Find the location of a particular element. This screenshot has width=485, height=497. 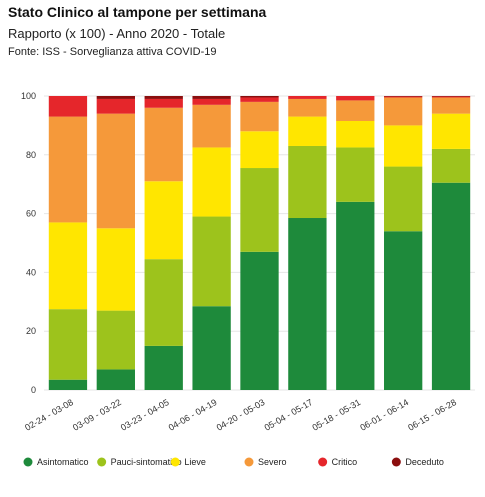

legend-label: Lieve is located at coordinates (195, 462).